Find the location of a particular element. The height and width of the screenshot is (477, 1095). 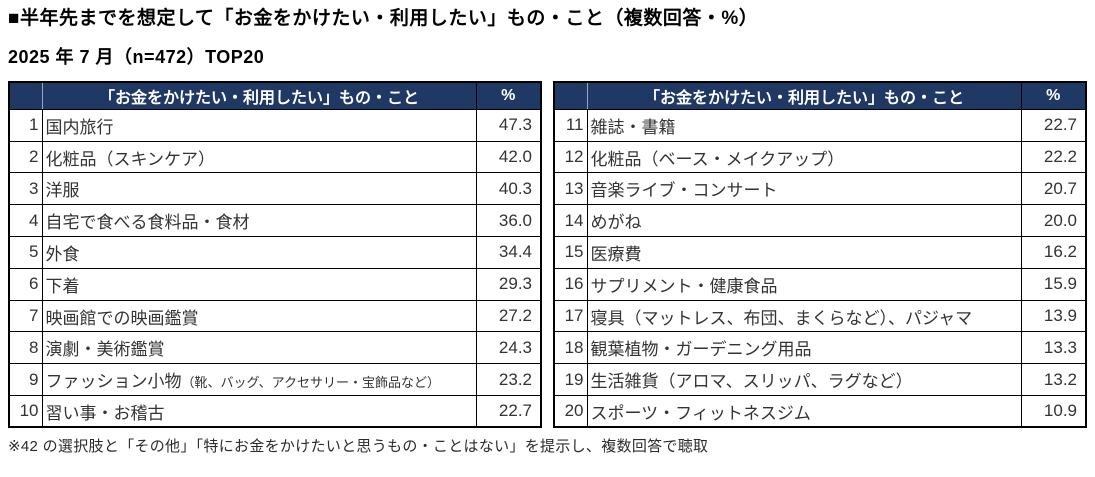

item-cell: 下着 is located at coordinates (259, 284).